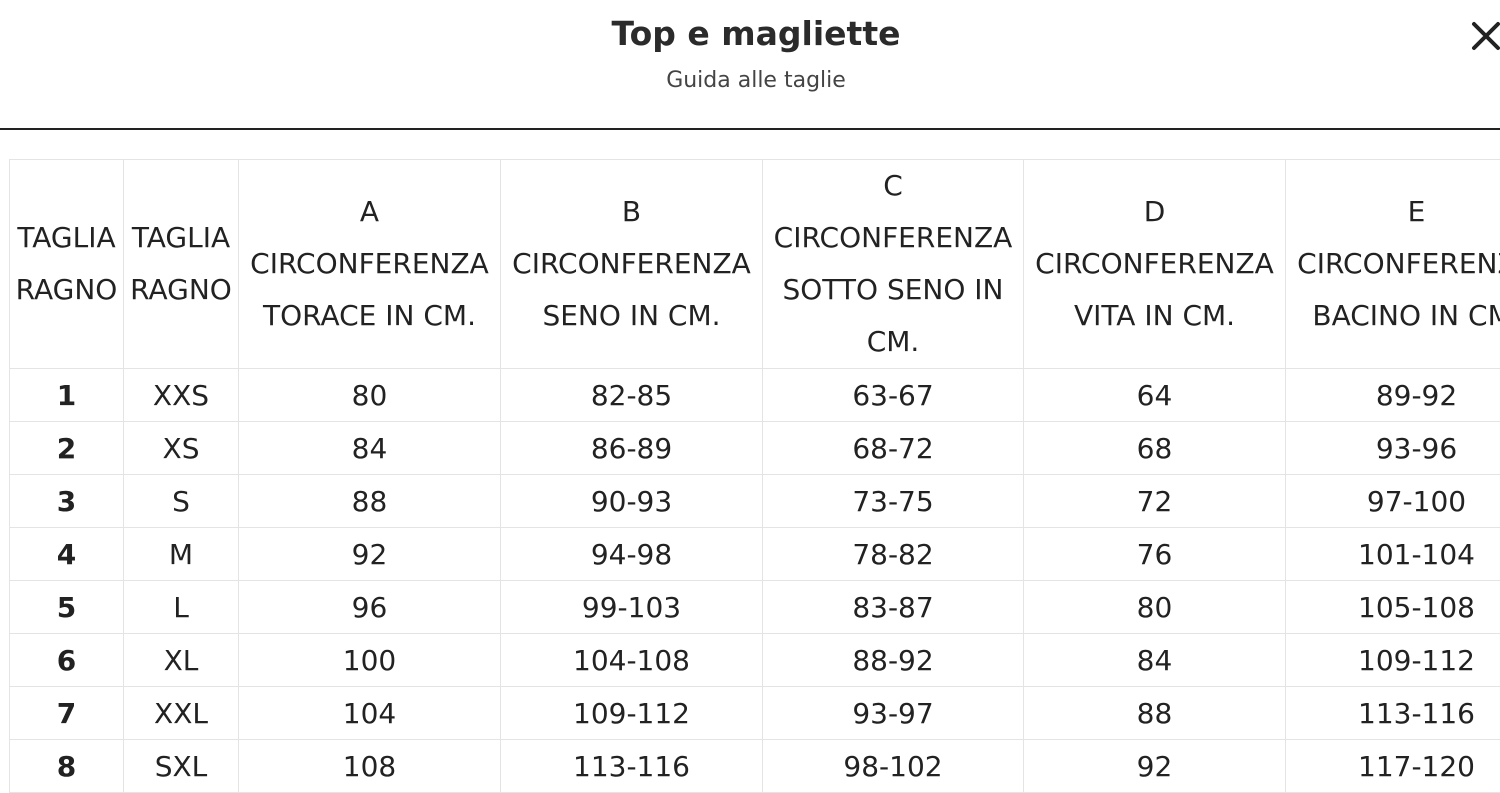 This screenshot has width=1500, height=793. I want to click on table-cell: 93-96, so click(1393, 448).